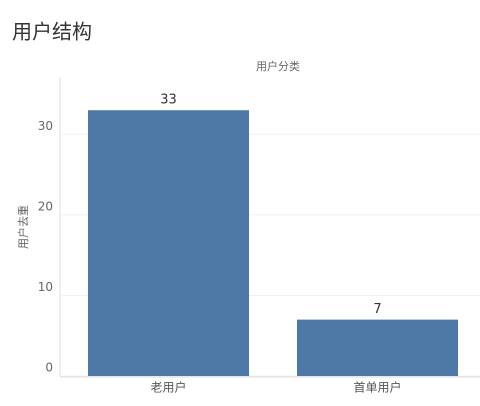  I want to click on bar, so click(377, 347).